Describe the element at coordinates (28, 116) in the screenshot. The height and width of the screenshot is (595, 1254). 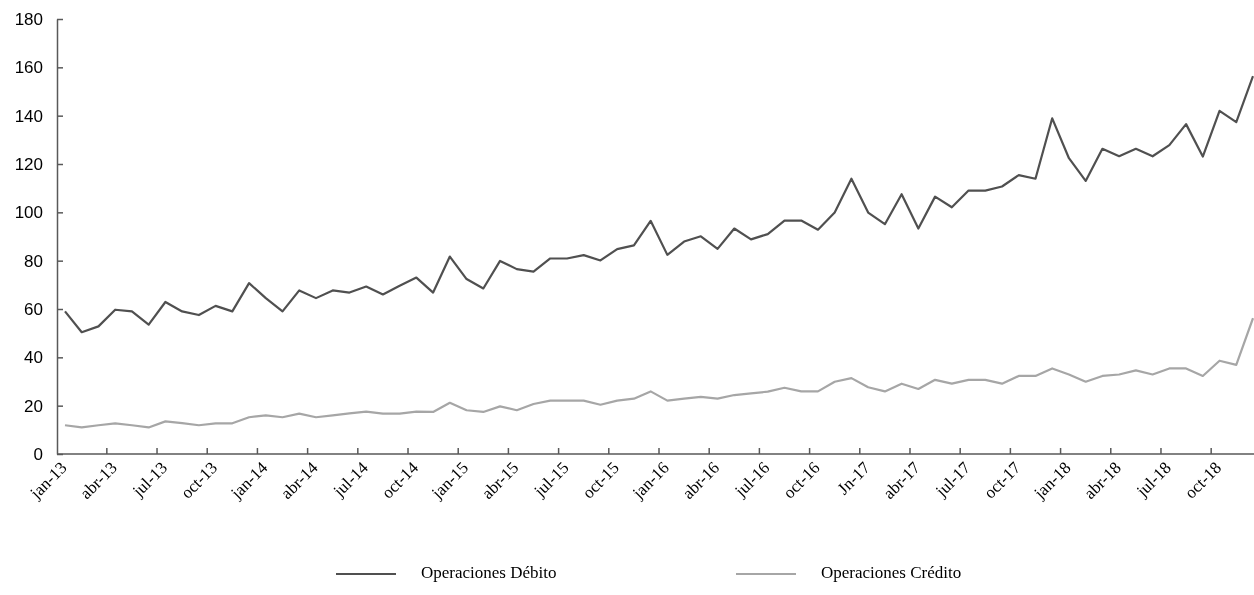
I see `y-tick-label: 140` at that location.